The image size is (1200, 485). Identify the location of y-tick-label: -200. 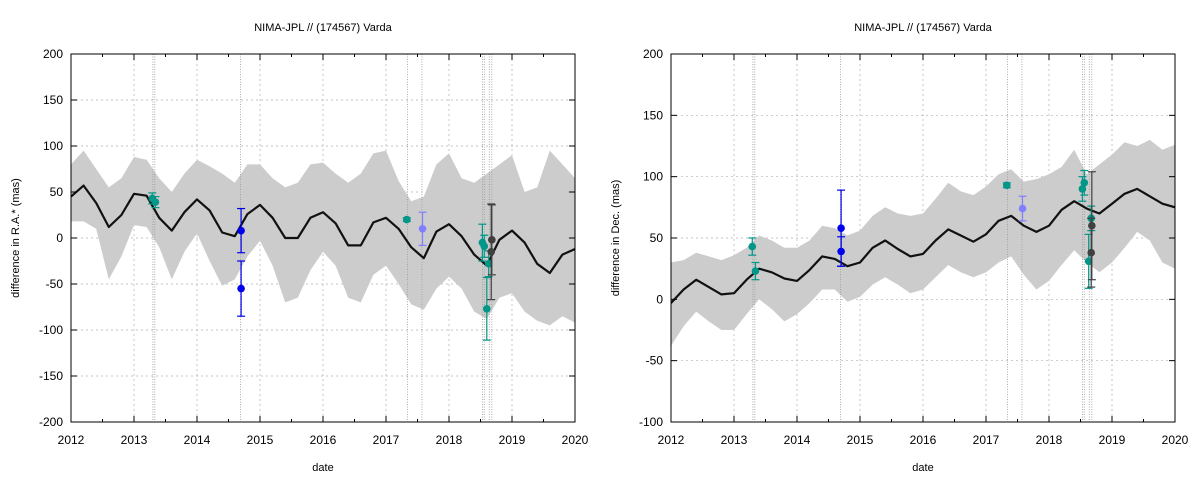
(51, 422).